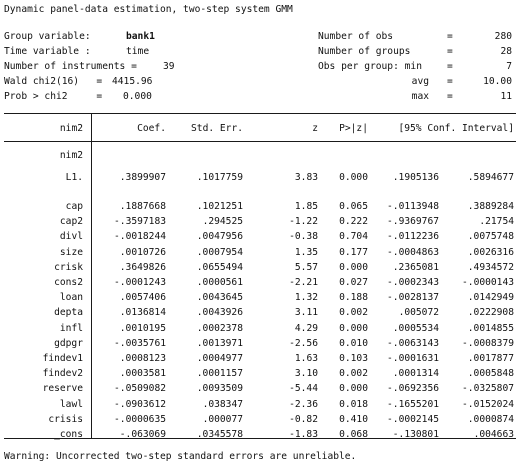  Describe the element at coordinates (140, 237) in the screenshot. I see `row-coef: -.0018244` at that location.